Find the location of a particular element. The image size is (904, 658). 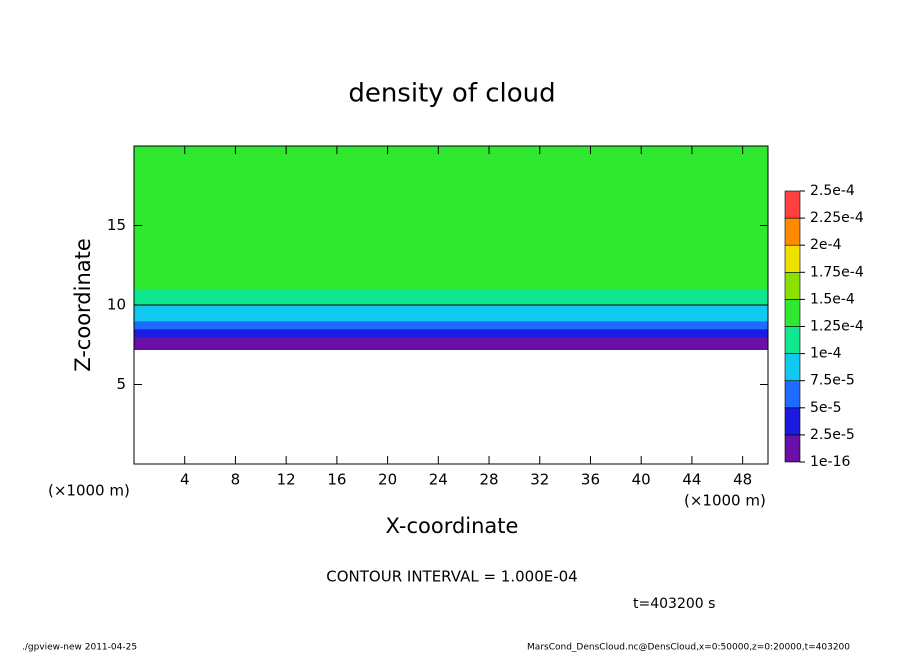

x-axis-label: X-coordinate is located at coordinates (452, 526).